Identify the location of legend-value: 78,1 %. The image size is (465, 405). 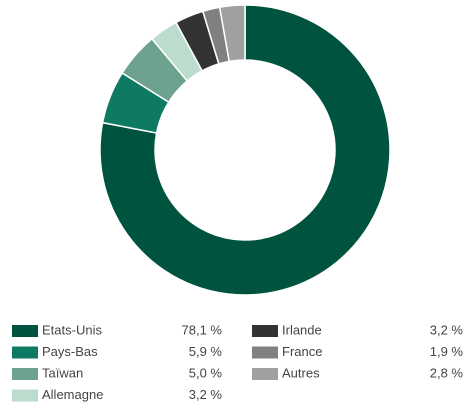
(202, 329).